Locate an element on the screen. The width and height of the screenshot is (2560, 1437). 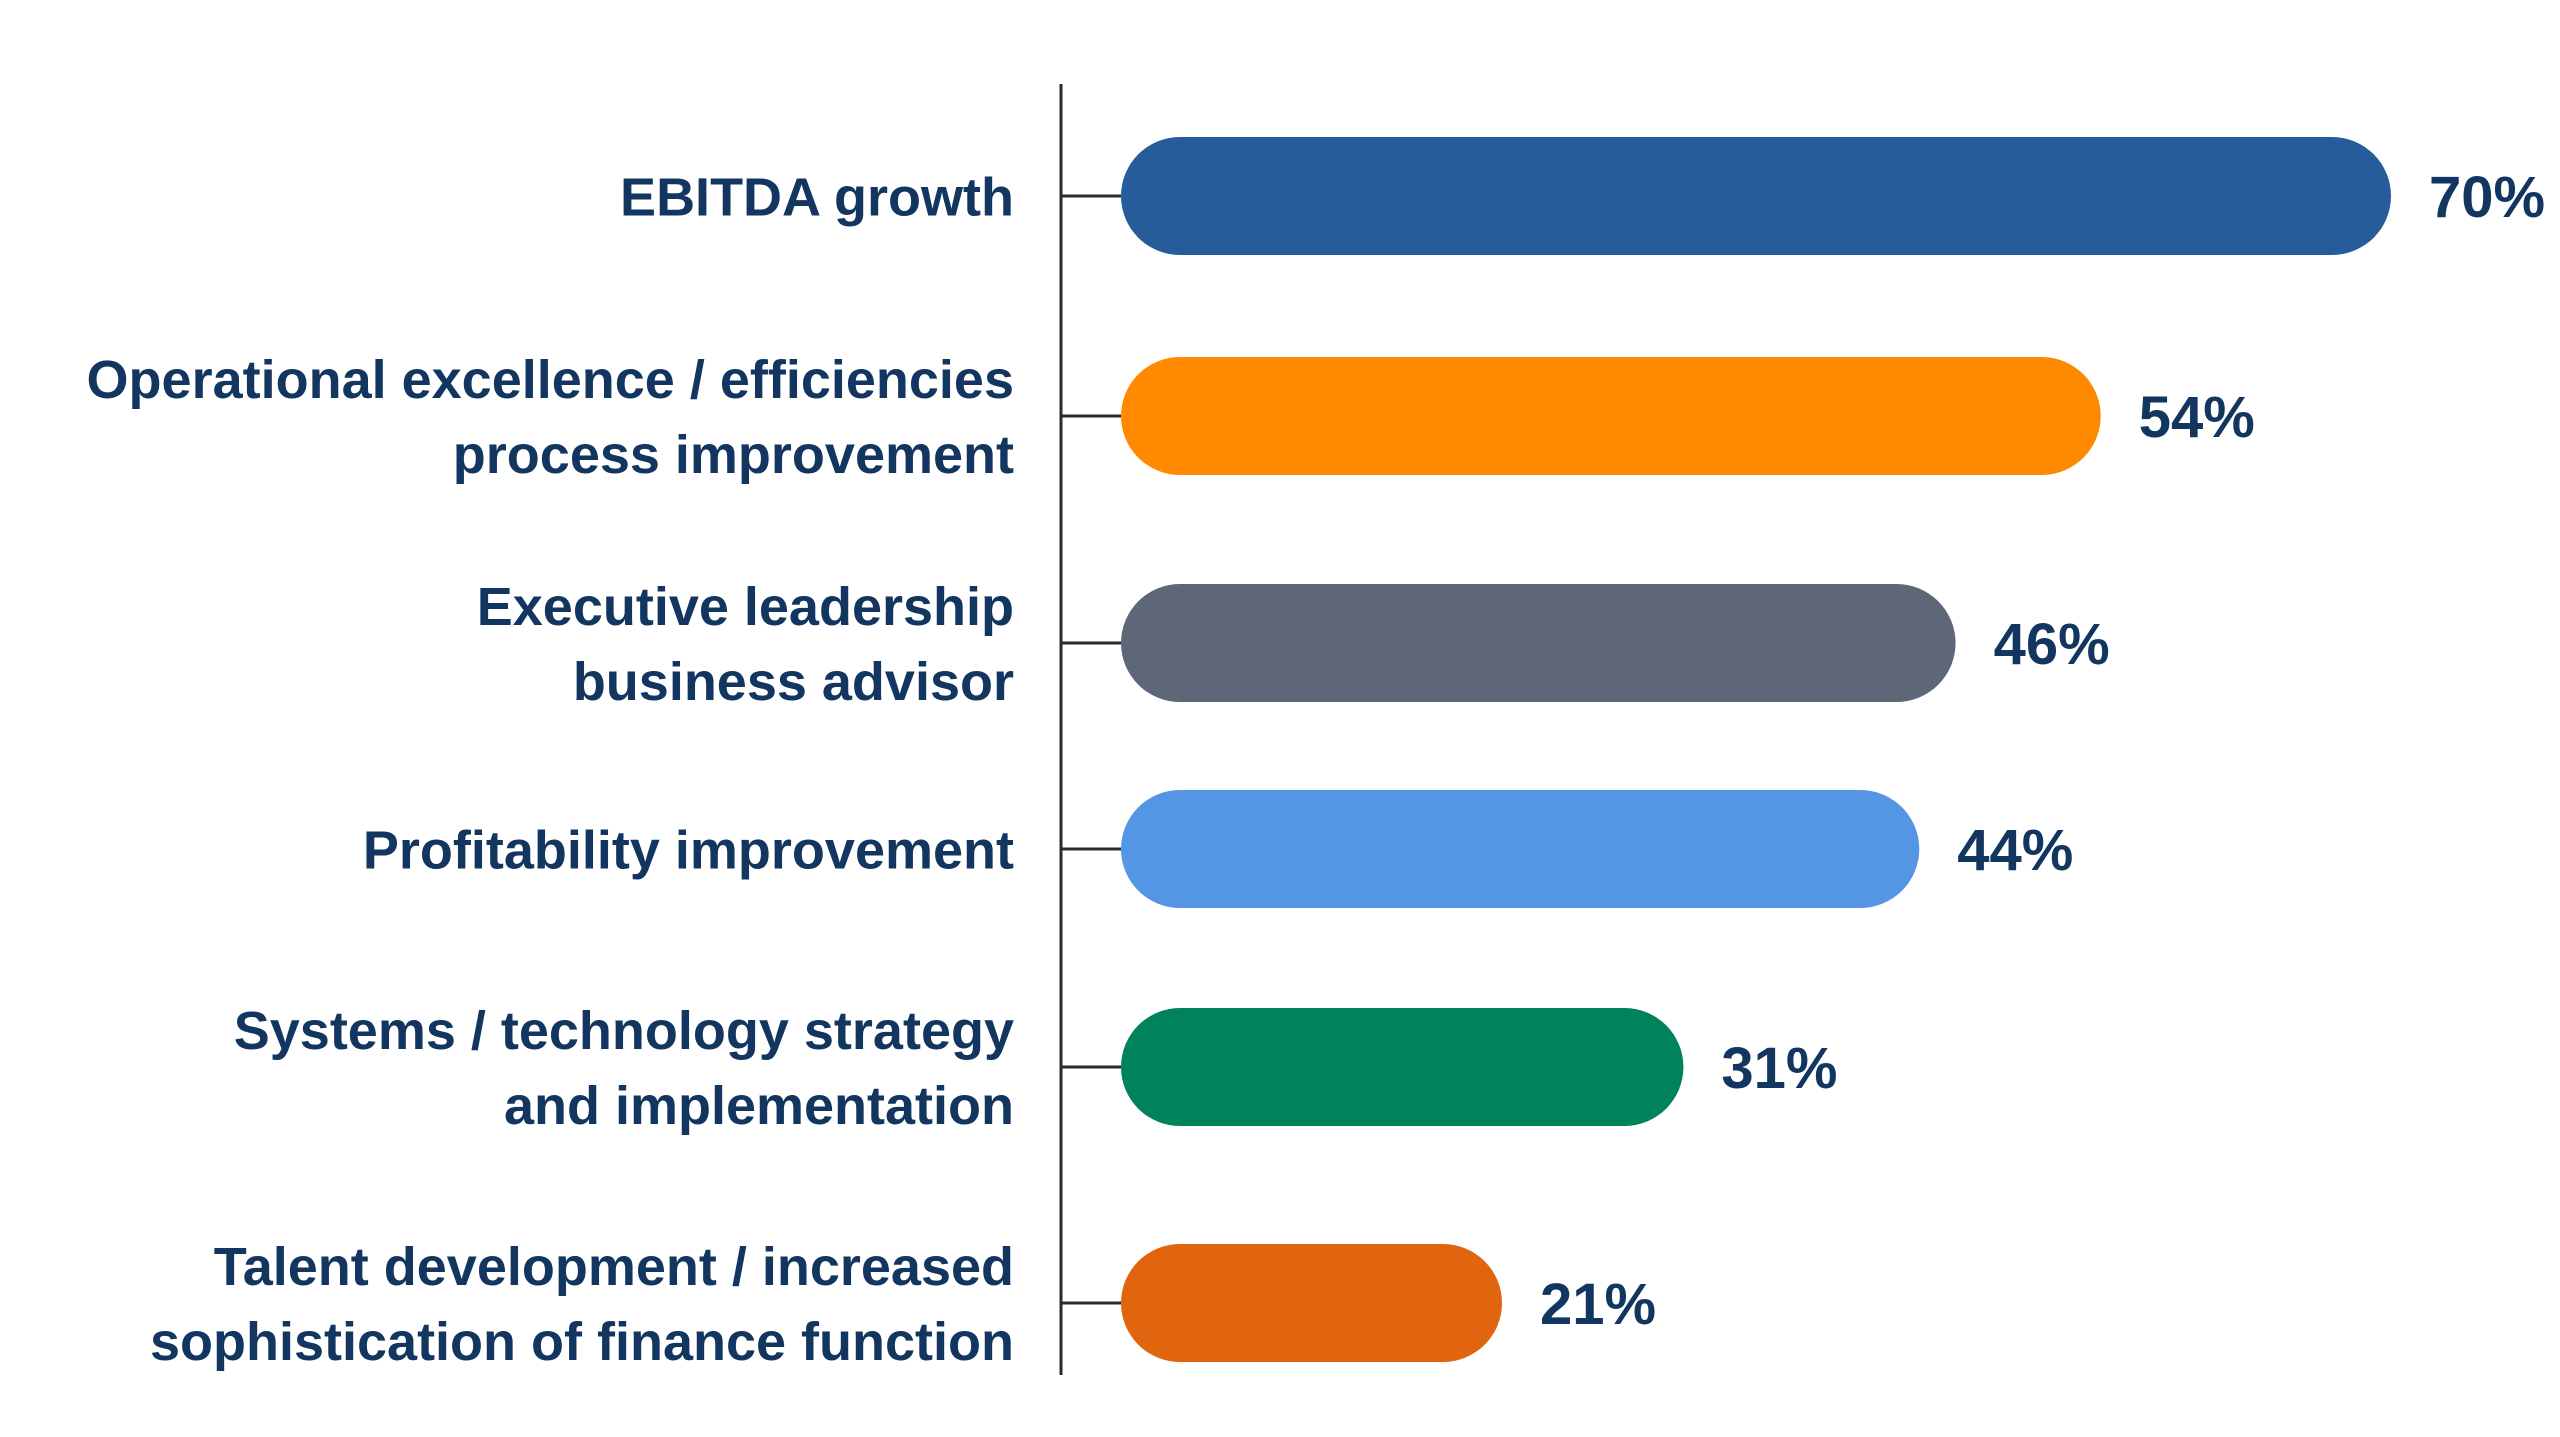
category-label: process improvement is located at coordinates (733, 455).